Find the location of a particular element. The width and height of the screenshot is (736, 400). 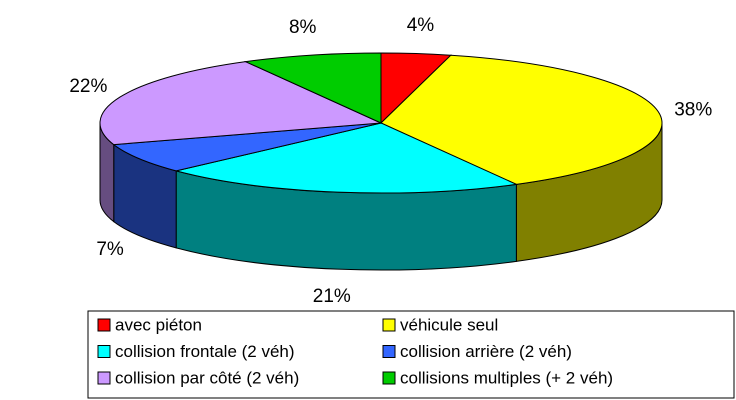

data-label: 4% is located at coordinates (421, 25).